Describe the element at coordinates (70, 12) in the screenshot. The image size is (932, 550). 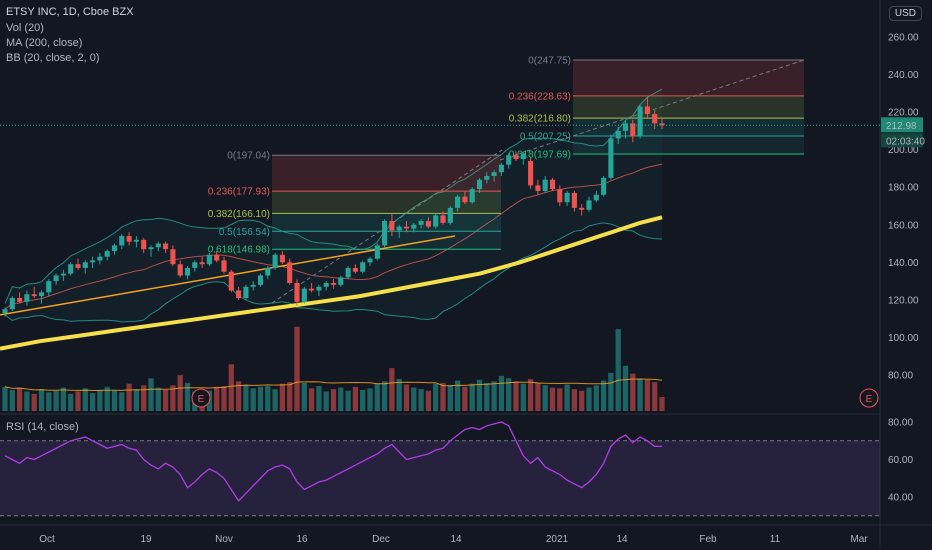
I see `symbol-legend: ETSY INC, 1D, Cboe BZX` at that location.